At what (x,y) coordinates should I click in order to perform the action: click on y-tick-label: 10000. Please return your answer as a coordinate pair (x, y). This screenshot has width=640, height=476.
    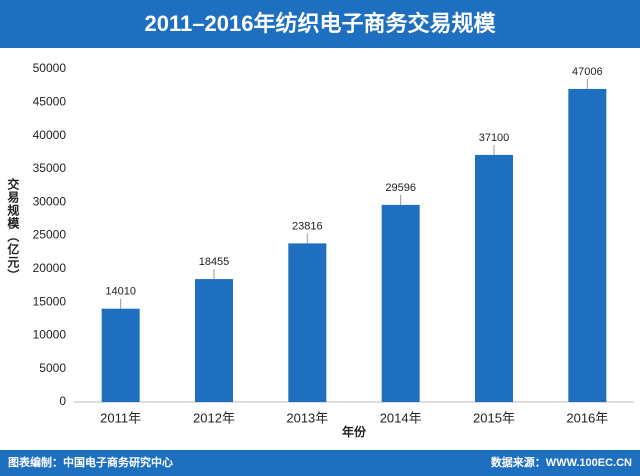
    Looking at the image, I should click on (50, 335).